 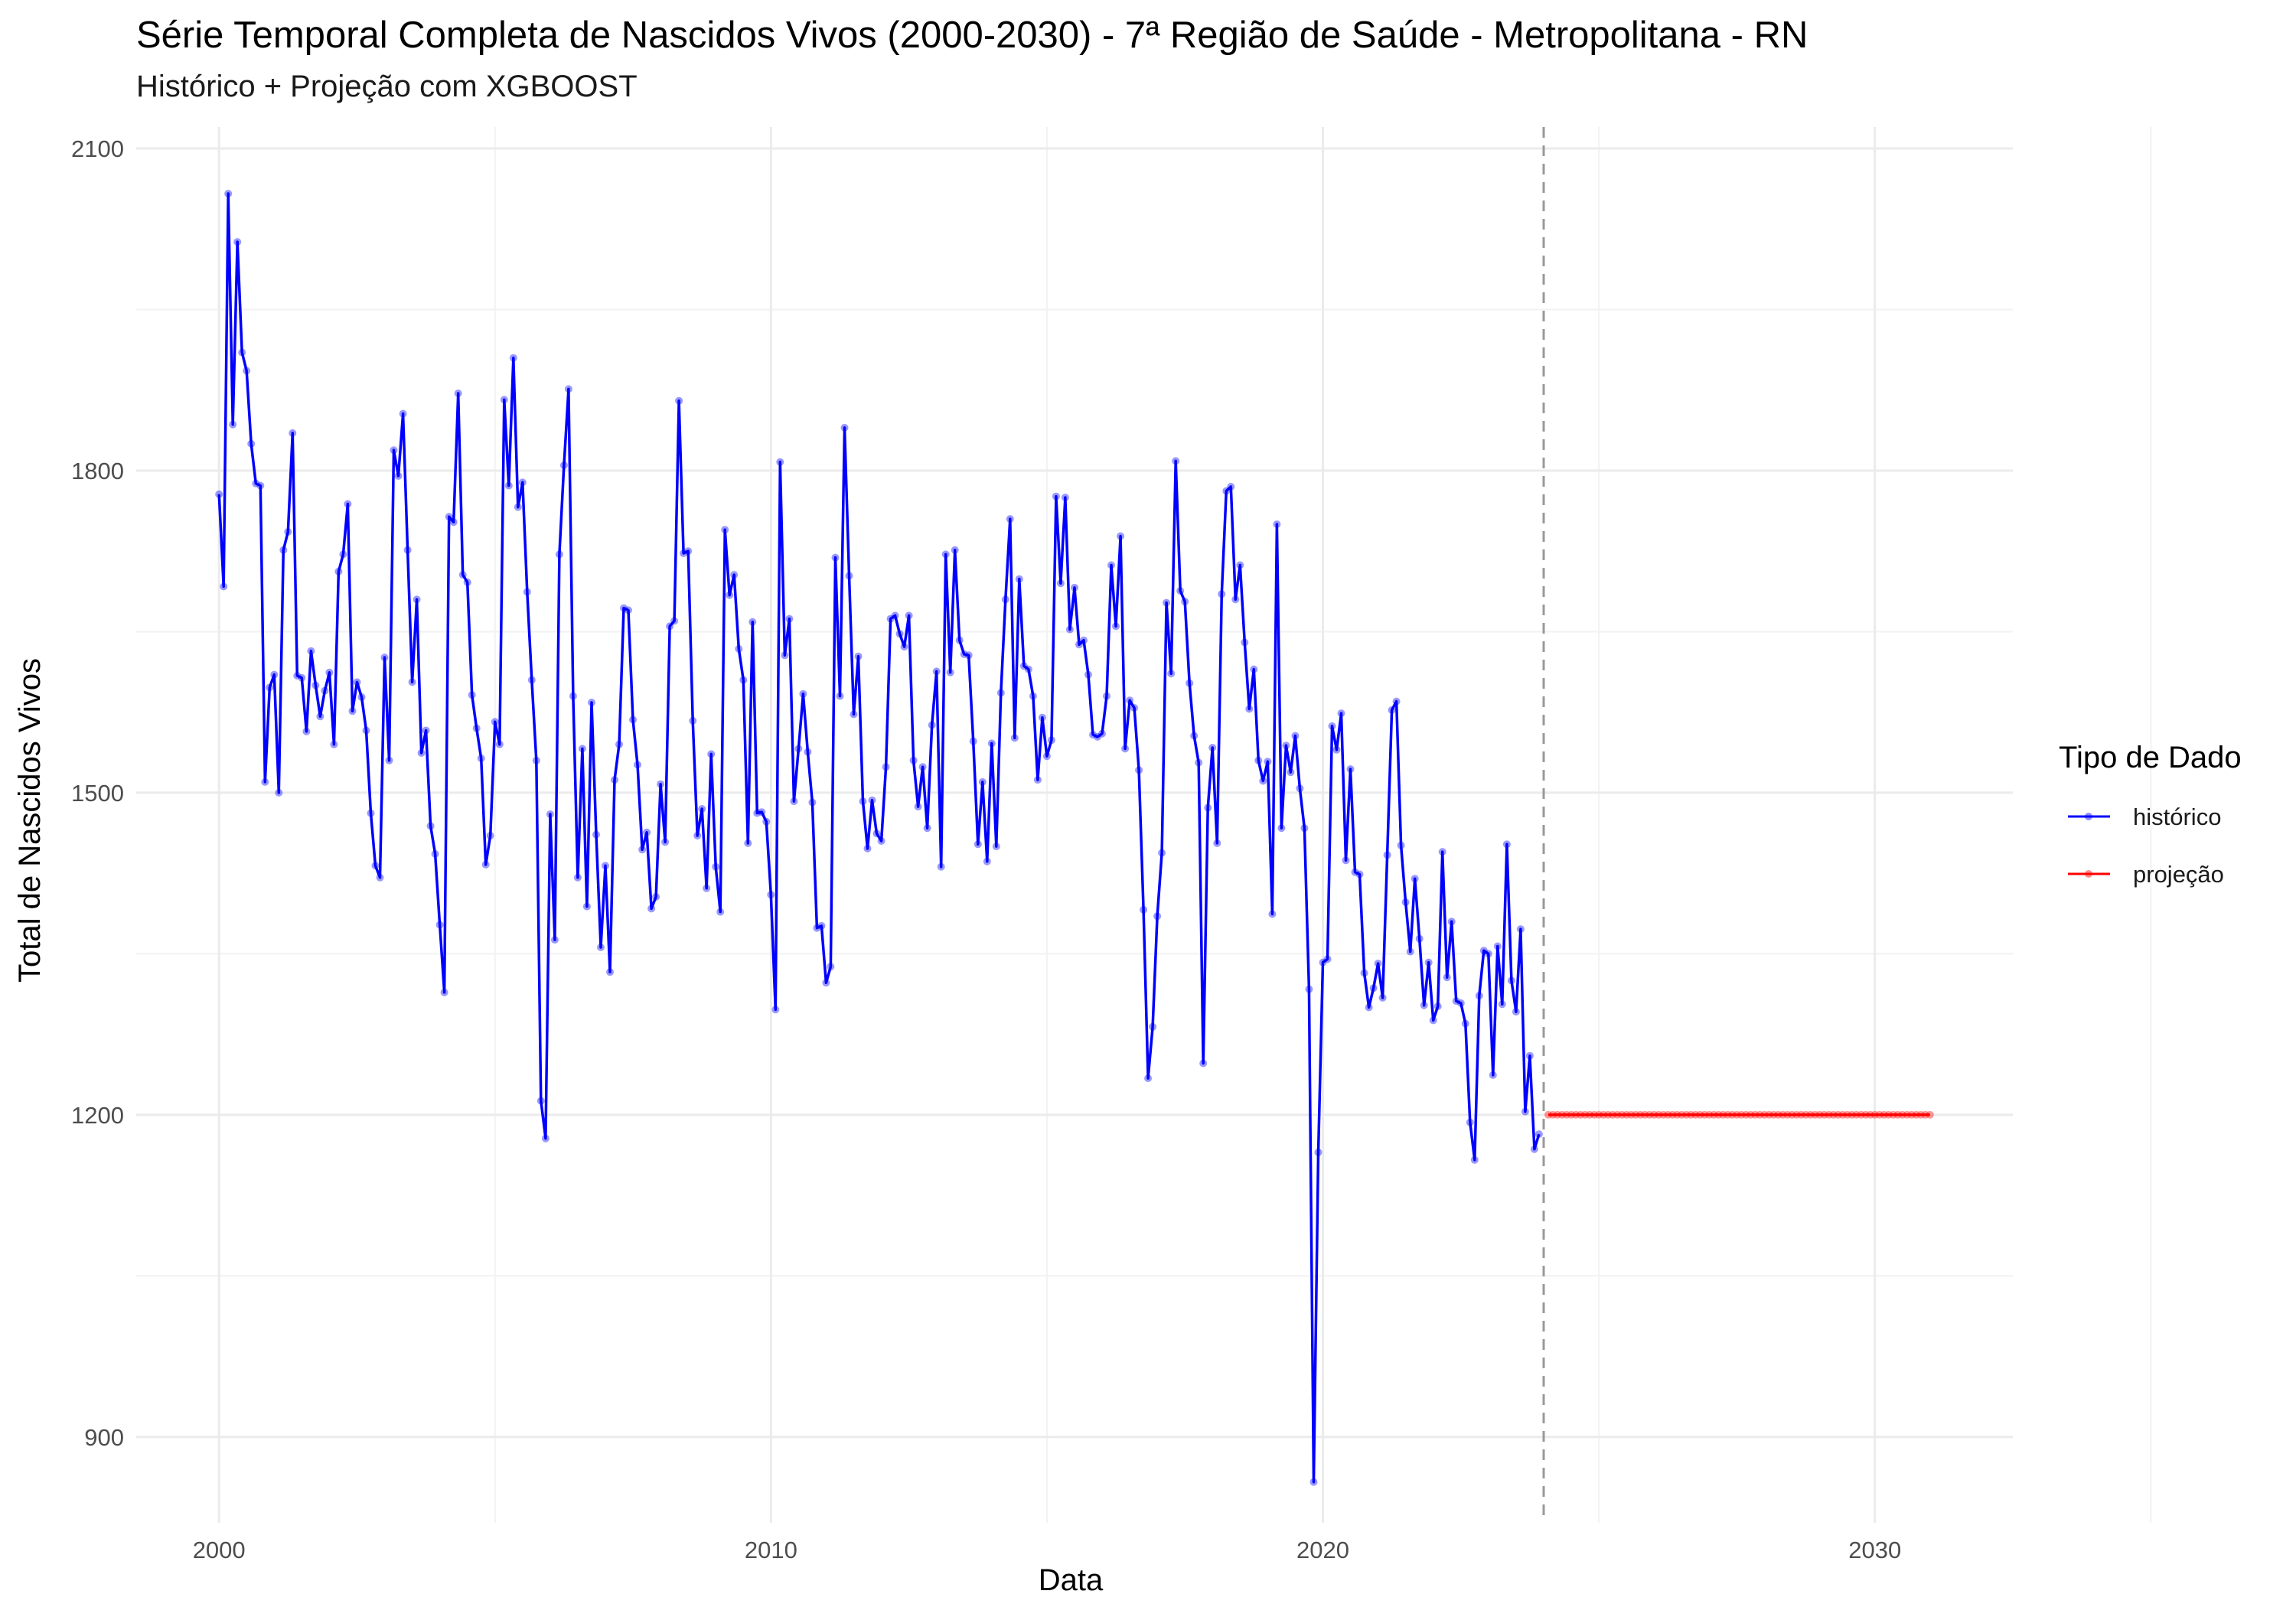 What do you see at coordinates (2150, 757) in the screenshot?
I see `legend-title: Tipo de Dado` at bounding box center [2150, 757].